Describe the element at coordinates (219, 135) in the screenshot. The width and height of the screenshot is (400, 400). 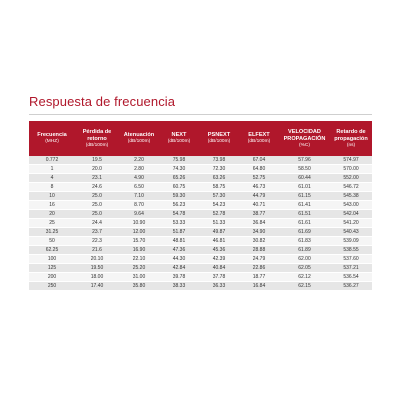
I see `column-header-label: PSNEXT` at that location.